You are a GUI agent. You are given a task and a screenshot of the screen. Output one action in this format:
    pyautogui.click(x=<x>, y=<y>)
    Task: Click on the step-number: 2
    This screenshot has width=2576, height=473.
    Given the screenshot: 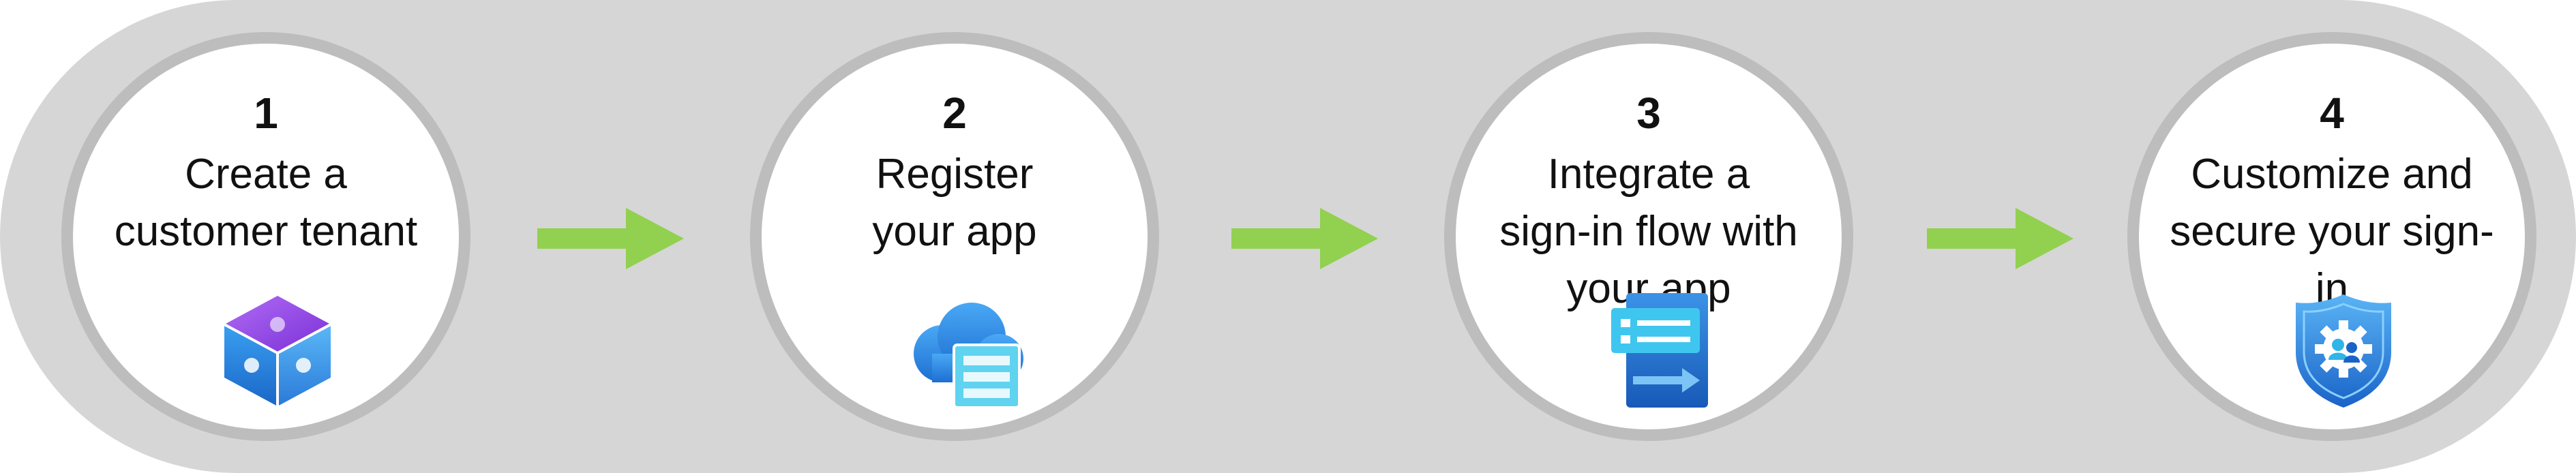 What is the action you would take?
    pyautogui.click(x=954, y=113)
    